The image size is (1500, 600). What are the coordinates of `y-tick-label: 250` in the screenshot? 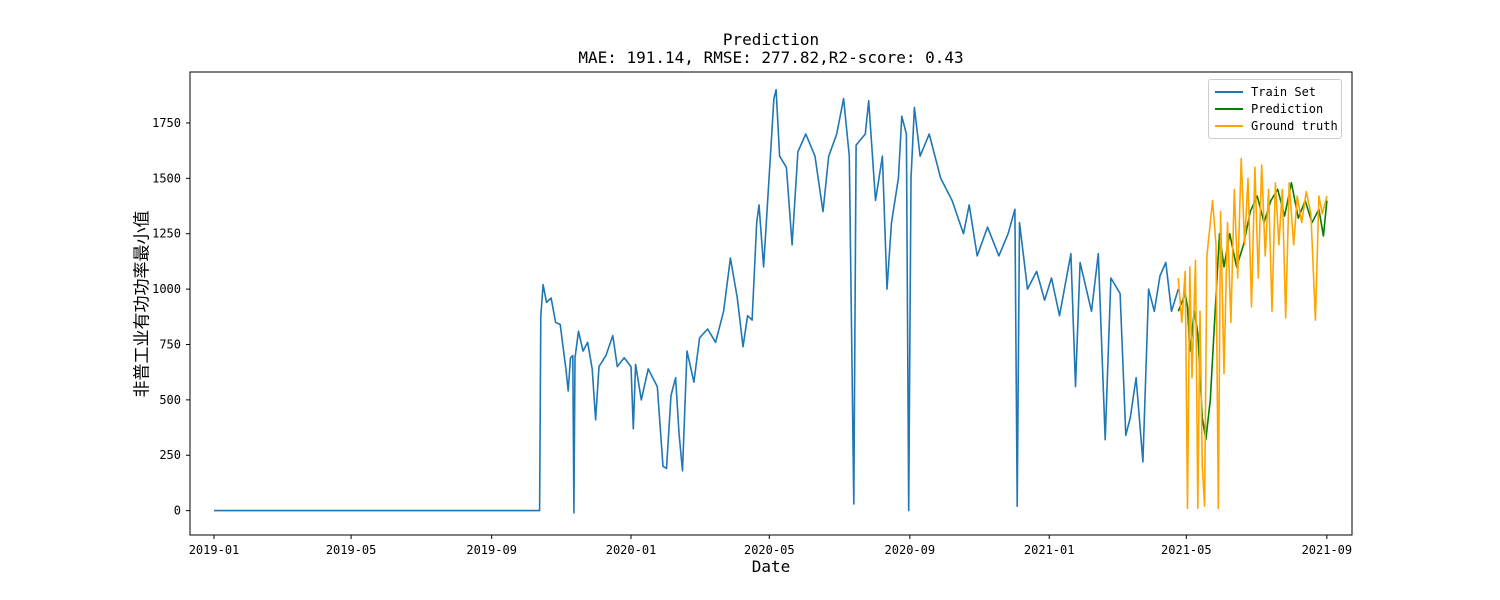 It's located at (170, 455).